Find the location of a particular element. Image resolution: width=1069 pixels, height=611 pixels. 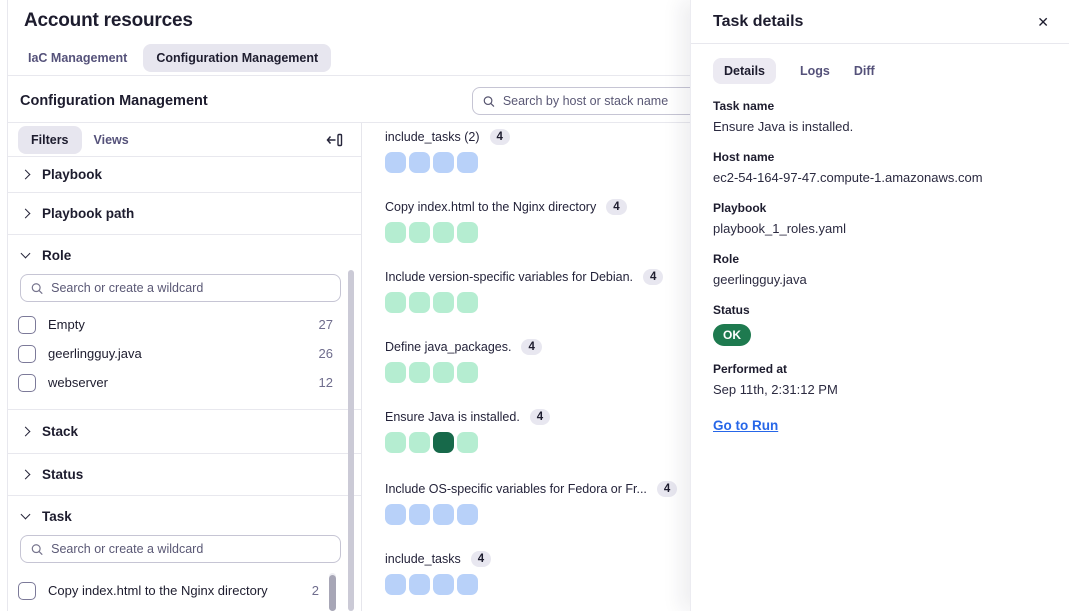

option-count: 26 is located at coordinates (325, 353).